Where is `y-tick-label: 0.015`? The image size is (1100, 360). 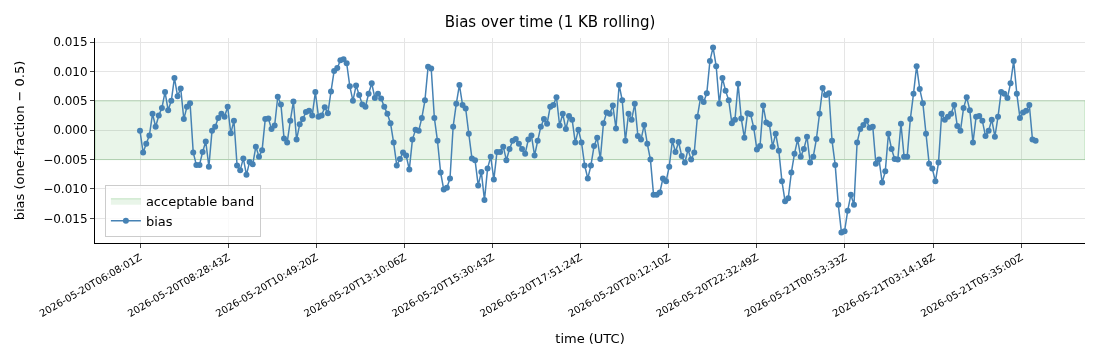
y-tick-label: 0.015 is located at coordinates (70, 42).